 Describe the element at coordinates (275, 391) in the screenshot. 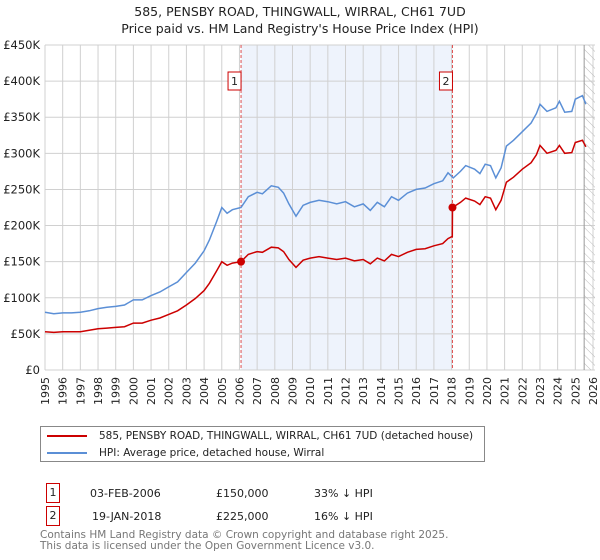

I see `x-tick-label: 2008` at that location.